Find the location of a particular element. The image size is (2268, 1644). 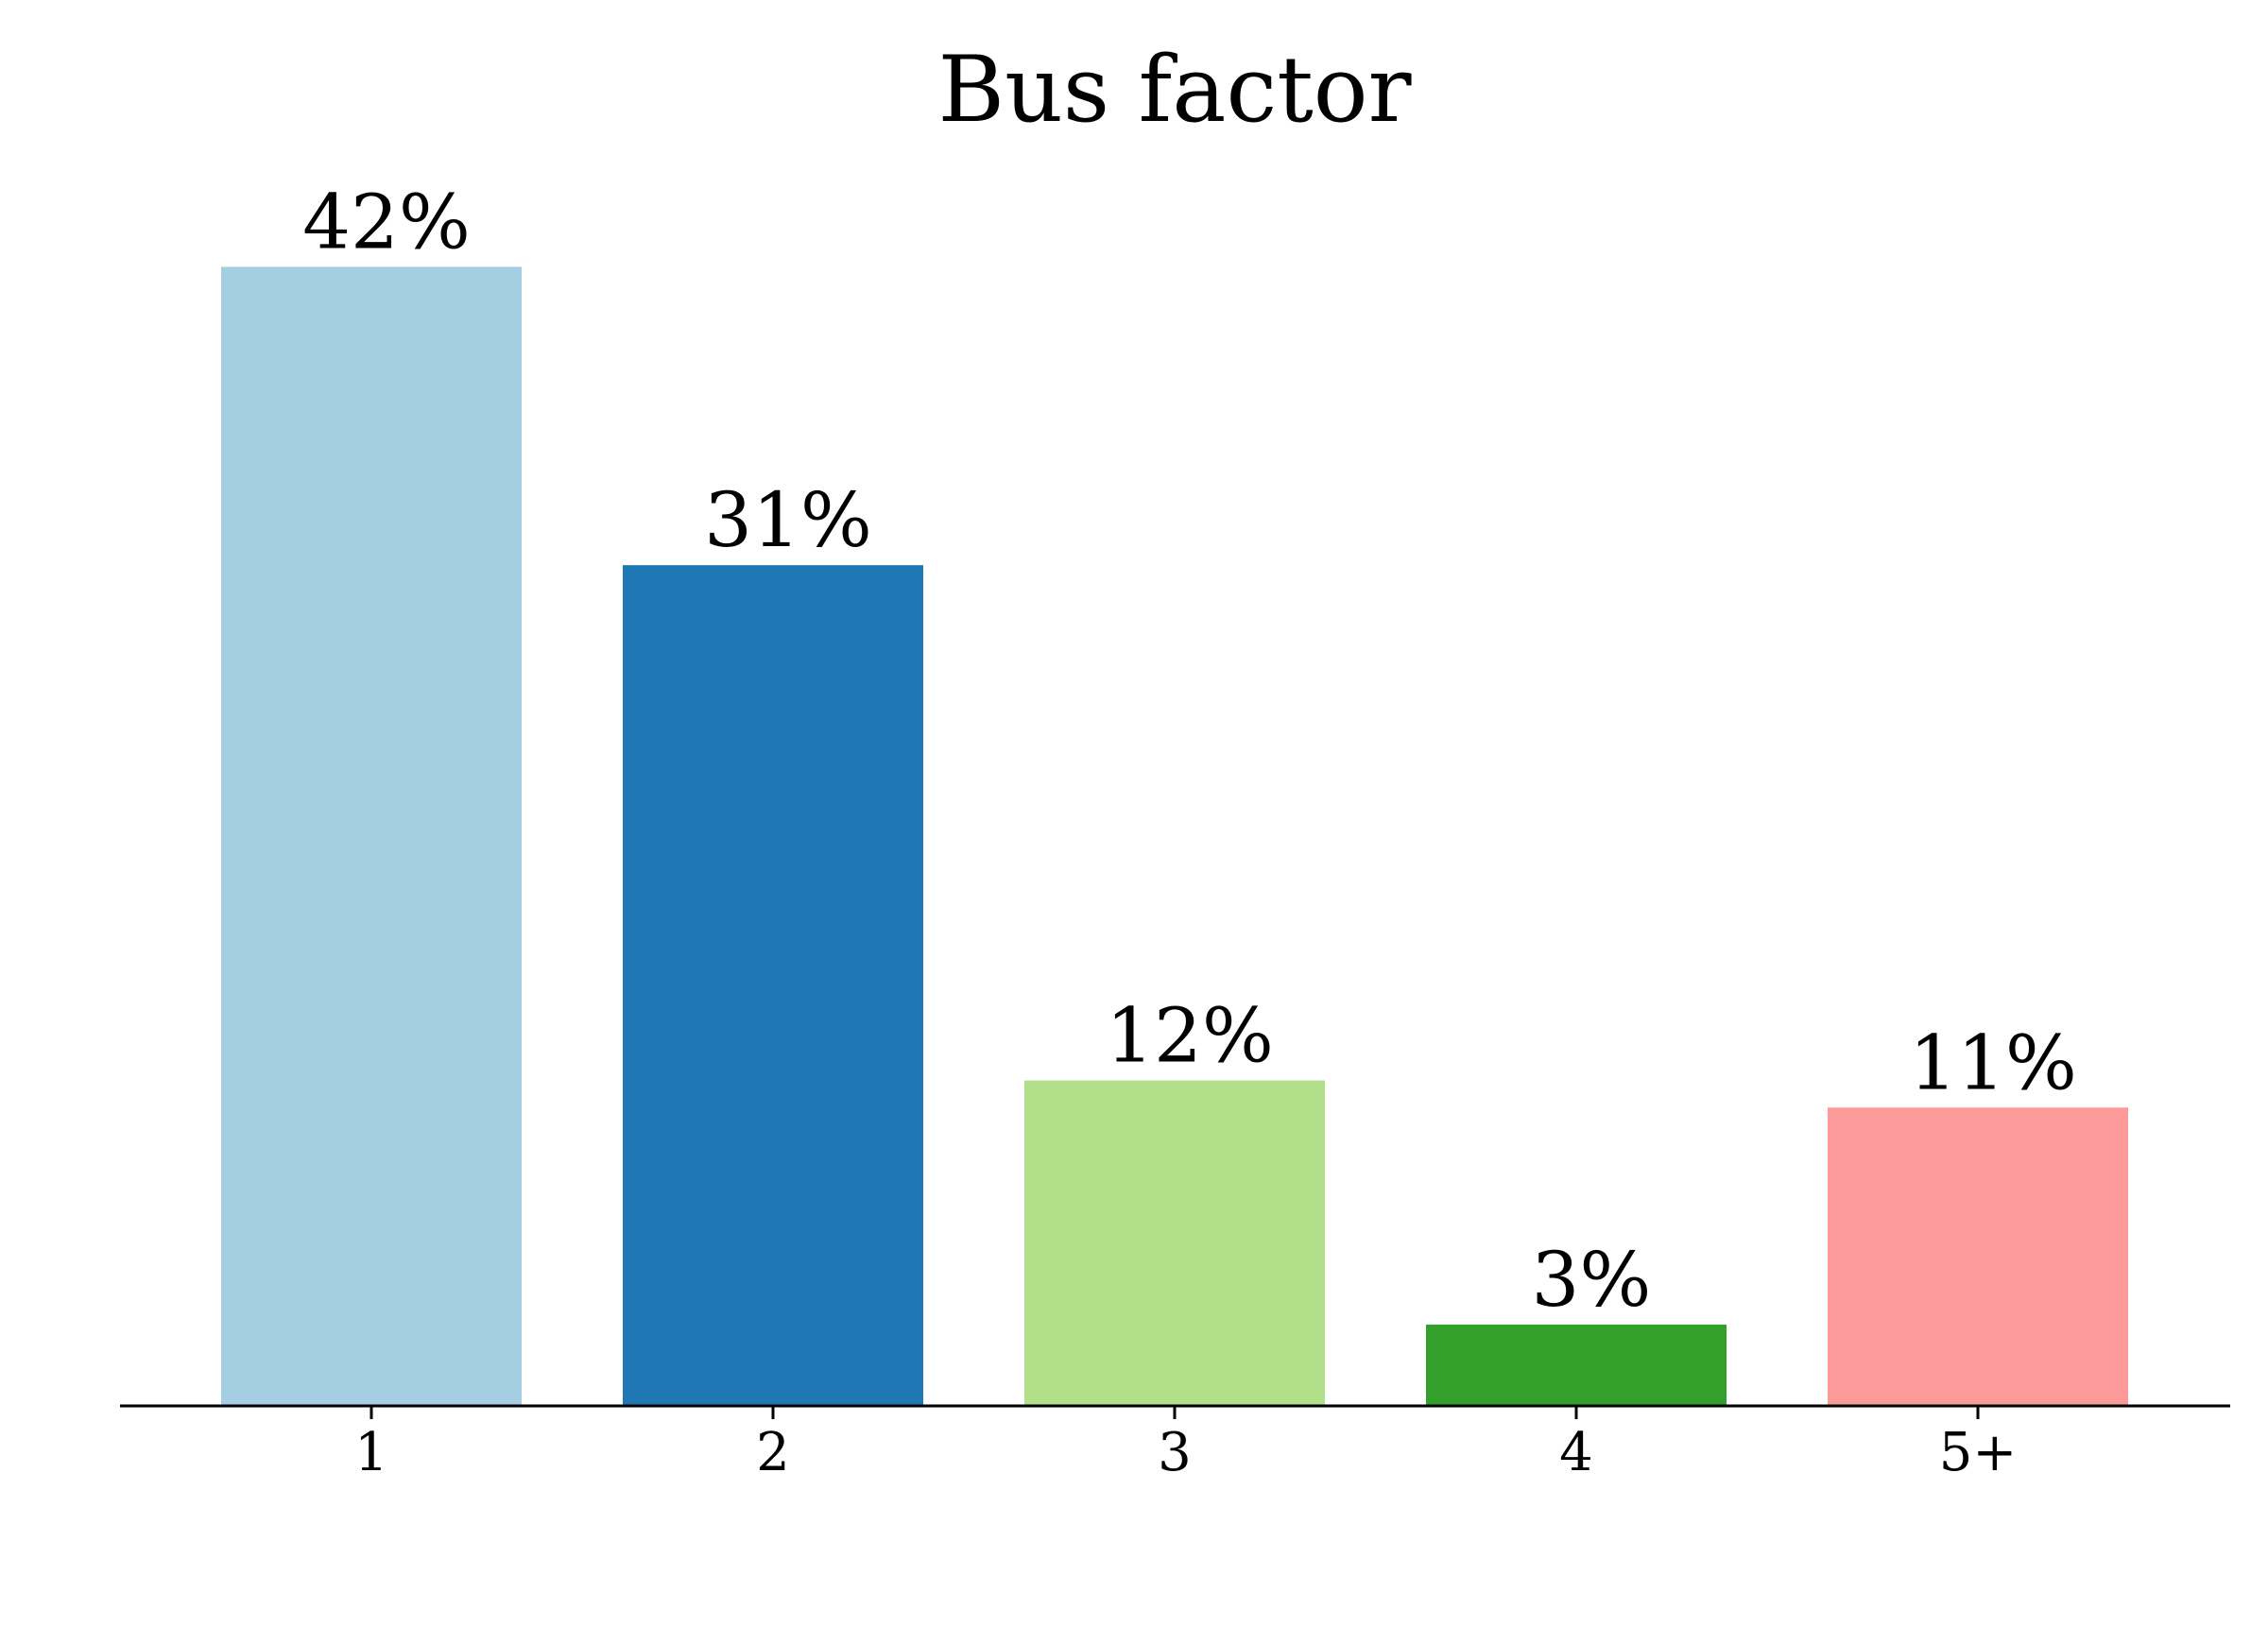

data-label-4: 3% is located at coordinates (1592, 1280).